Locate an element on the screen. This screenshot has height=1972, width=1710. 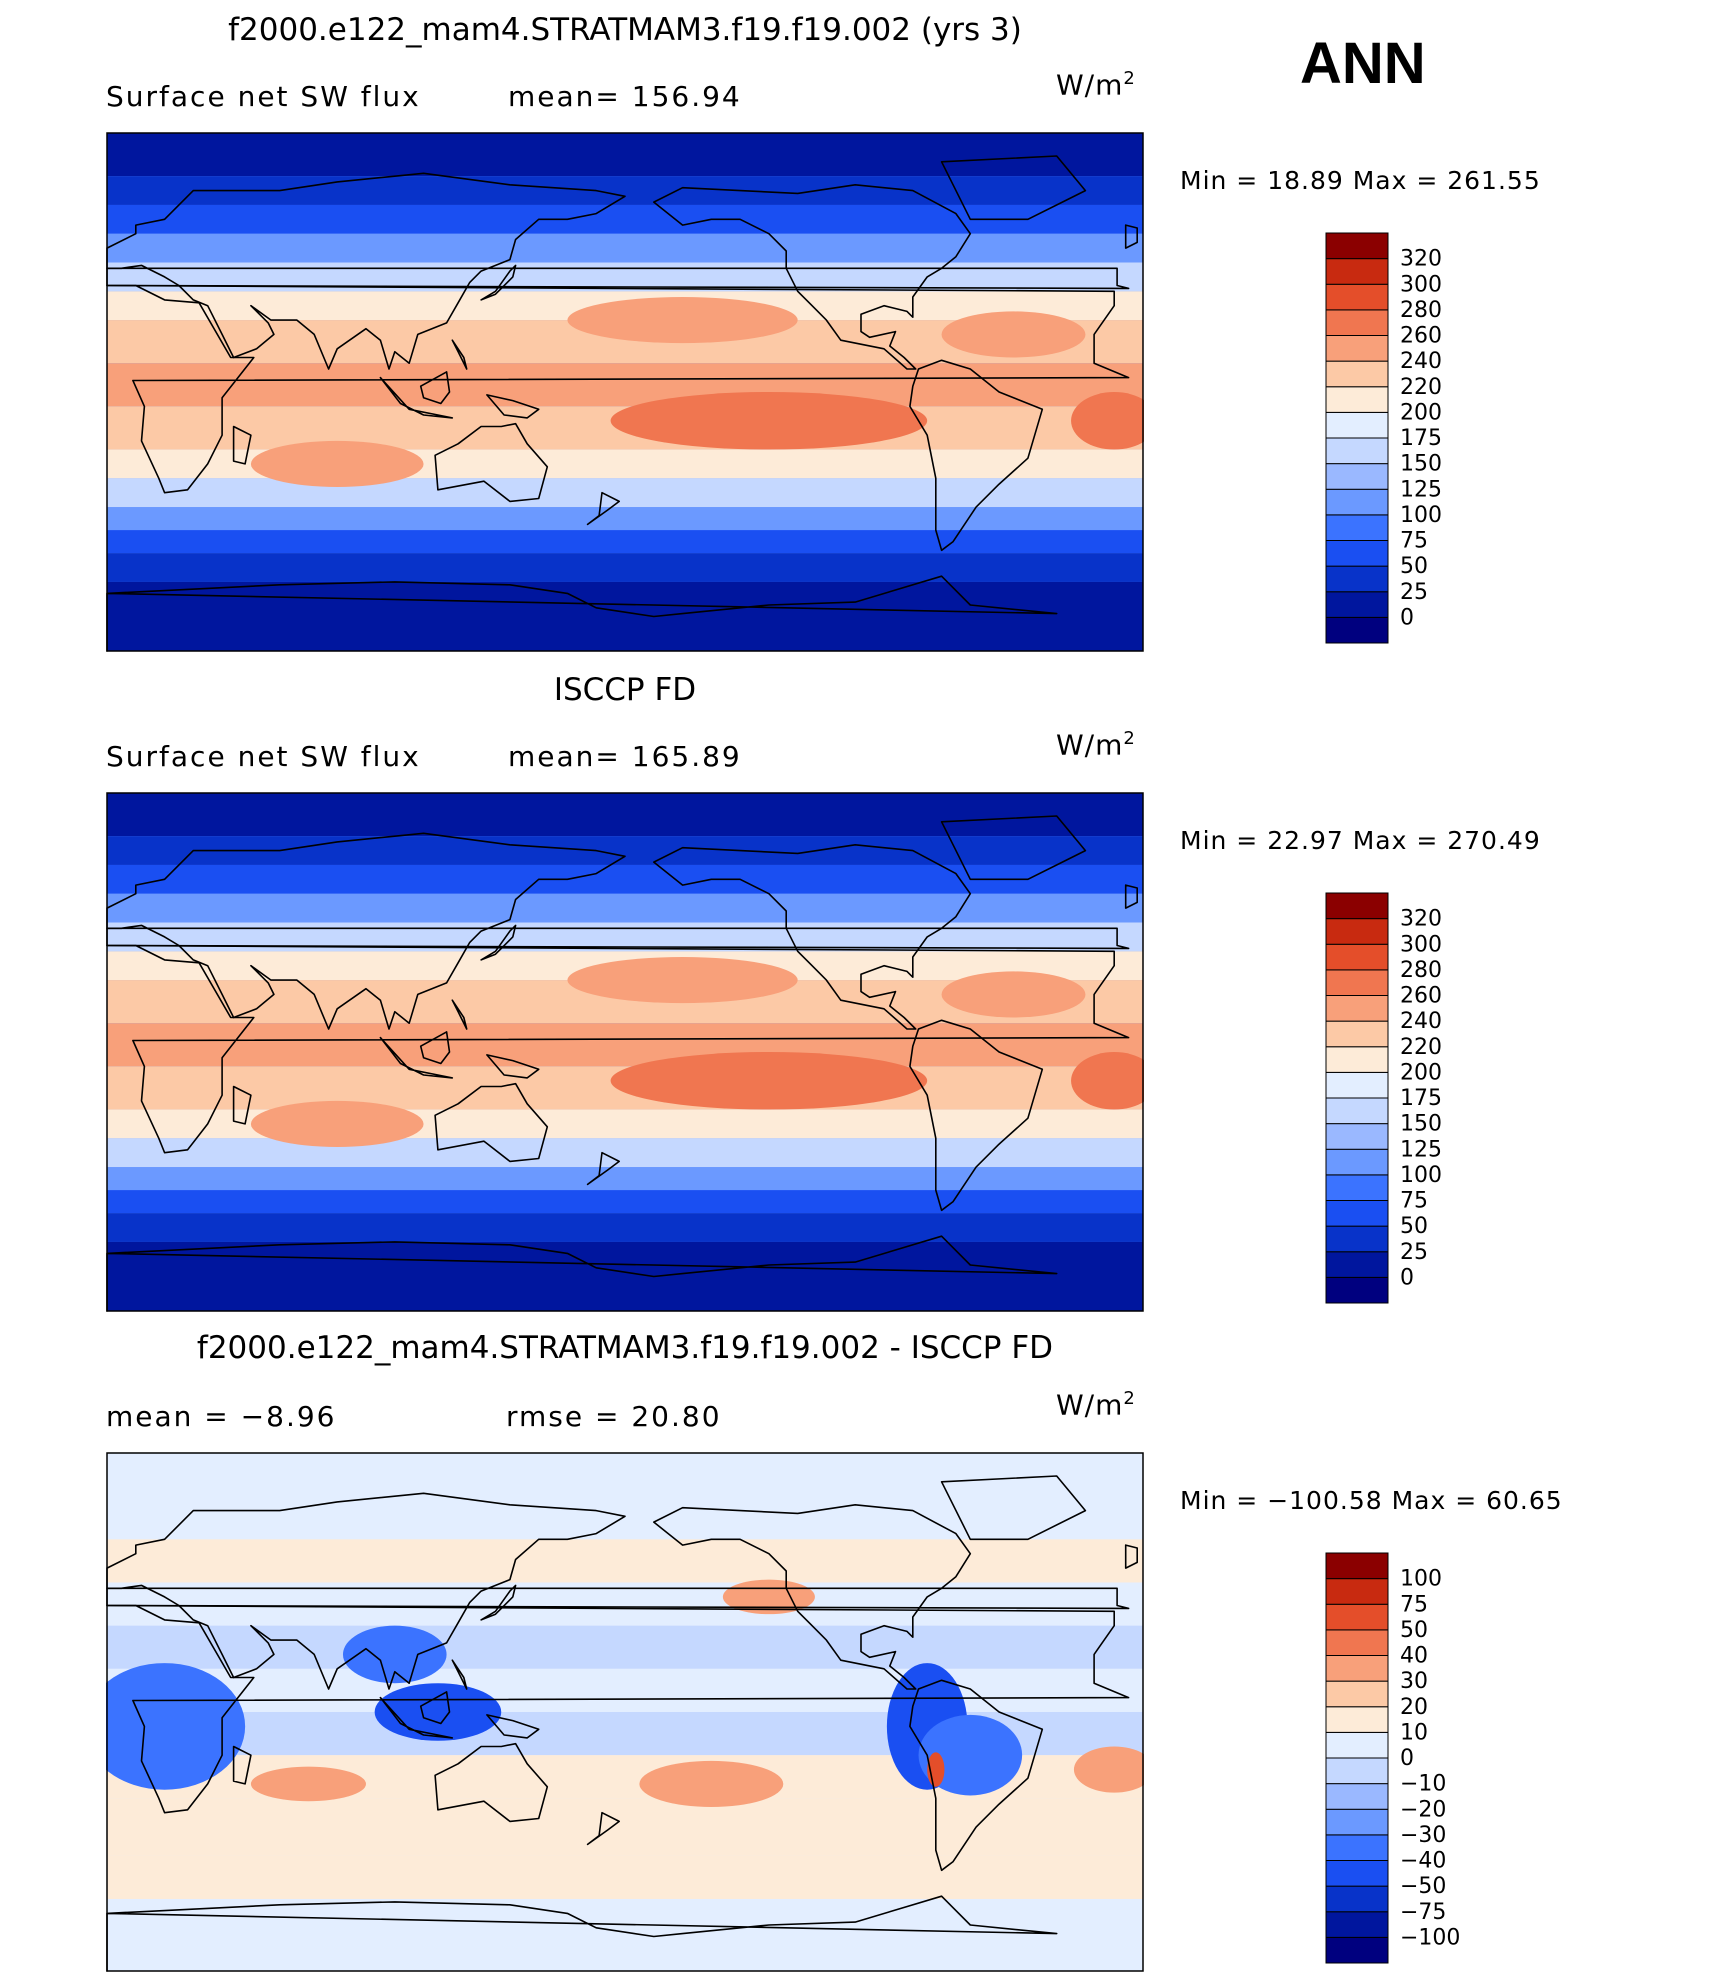
colorbar-tick-label: −75 is located at coordinates (1423, 1912).